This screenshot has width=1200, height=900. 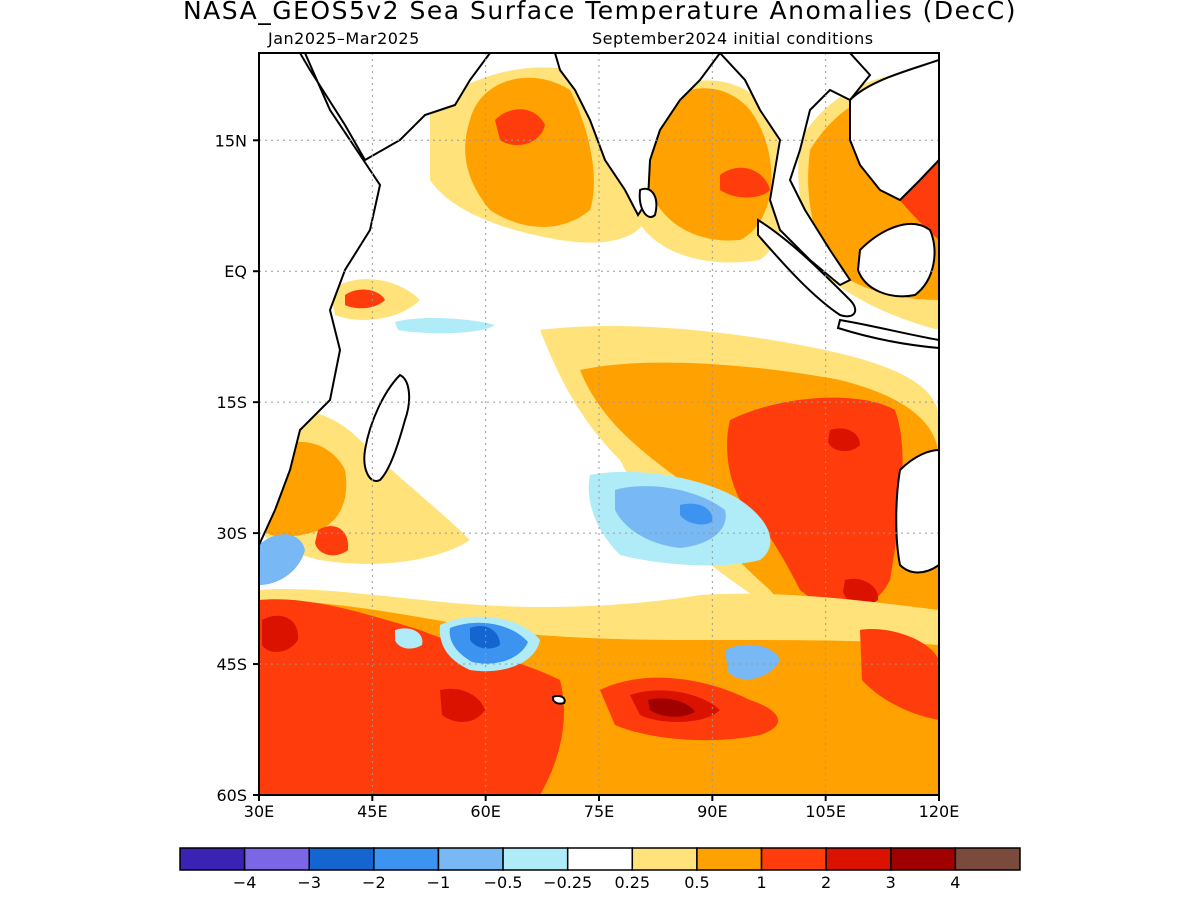 What do you see at coordinates (807, 268) in the screenshot?
I see `land-sumatra` at bounding box center [807, 268].